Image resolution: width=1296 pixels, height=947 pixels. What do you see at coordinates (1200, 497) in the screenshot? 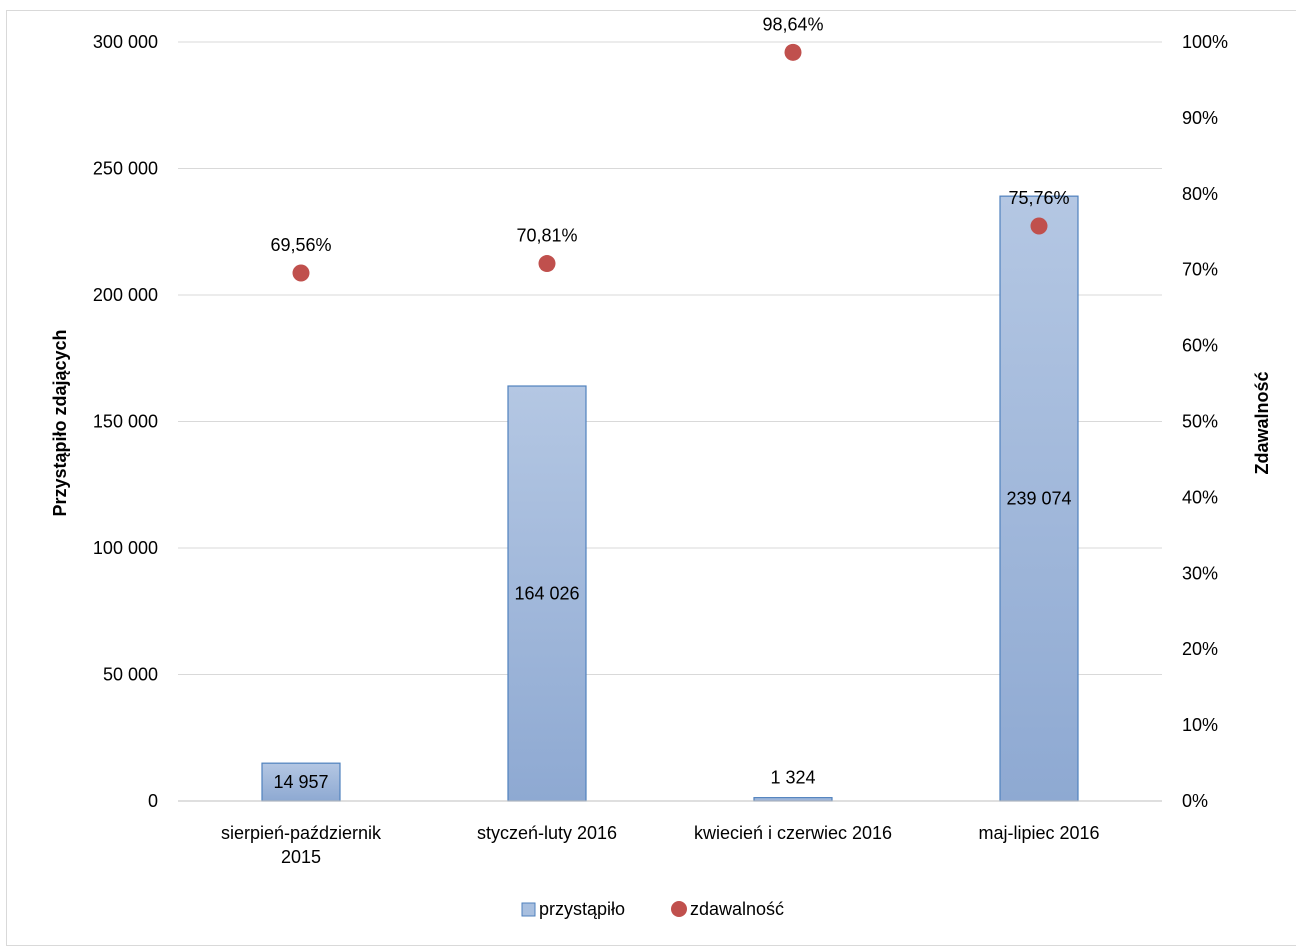
I see `y2-tick-label: 40%` at bounding box center [1200, 497].